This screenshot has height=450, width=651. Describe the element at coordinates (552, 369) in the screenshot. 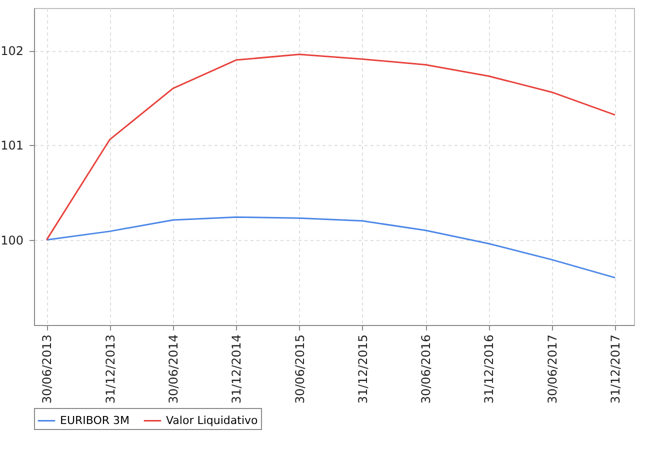

I see `x-tick-label: 30/06/2017` at that location.